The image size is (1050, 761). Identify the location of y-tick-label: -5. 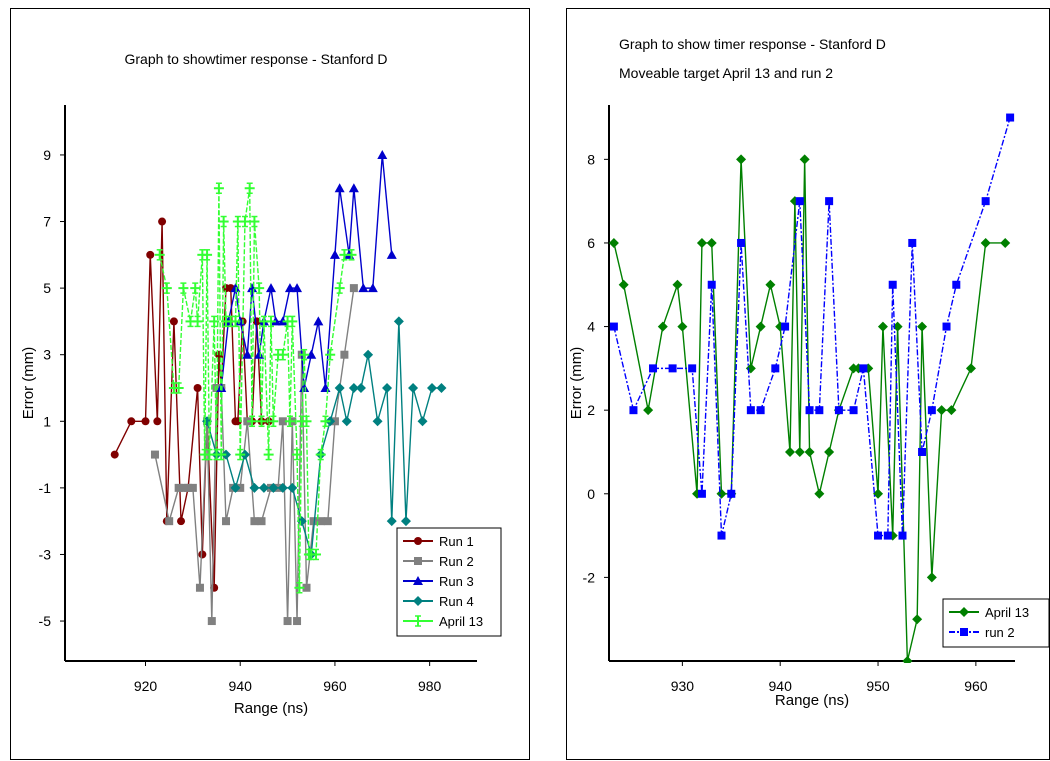
(45, 621).